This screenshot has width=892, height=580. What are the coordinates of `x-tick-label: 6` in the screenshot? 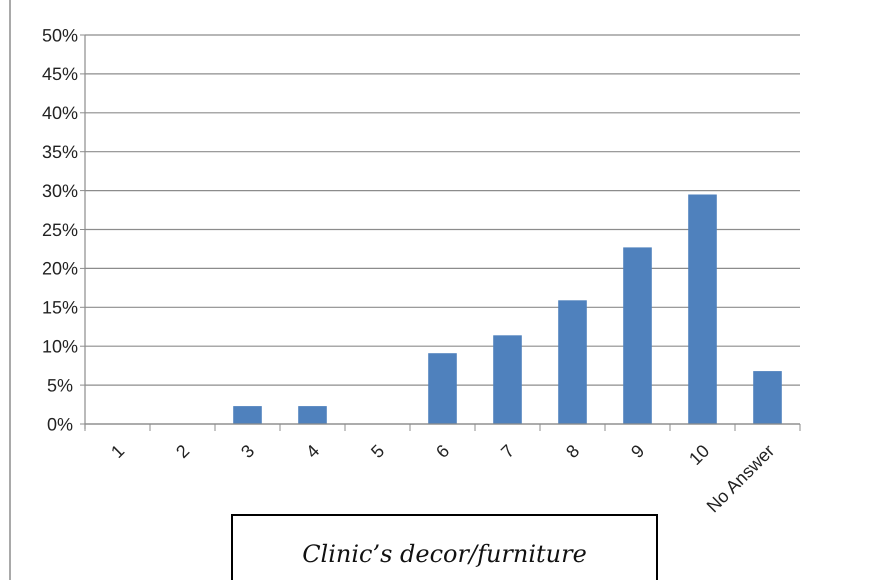 It's located at (443, 451).